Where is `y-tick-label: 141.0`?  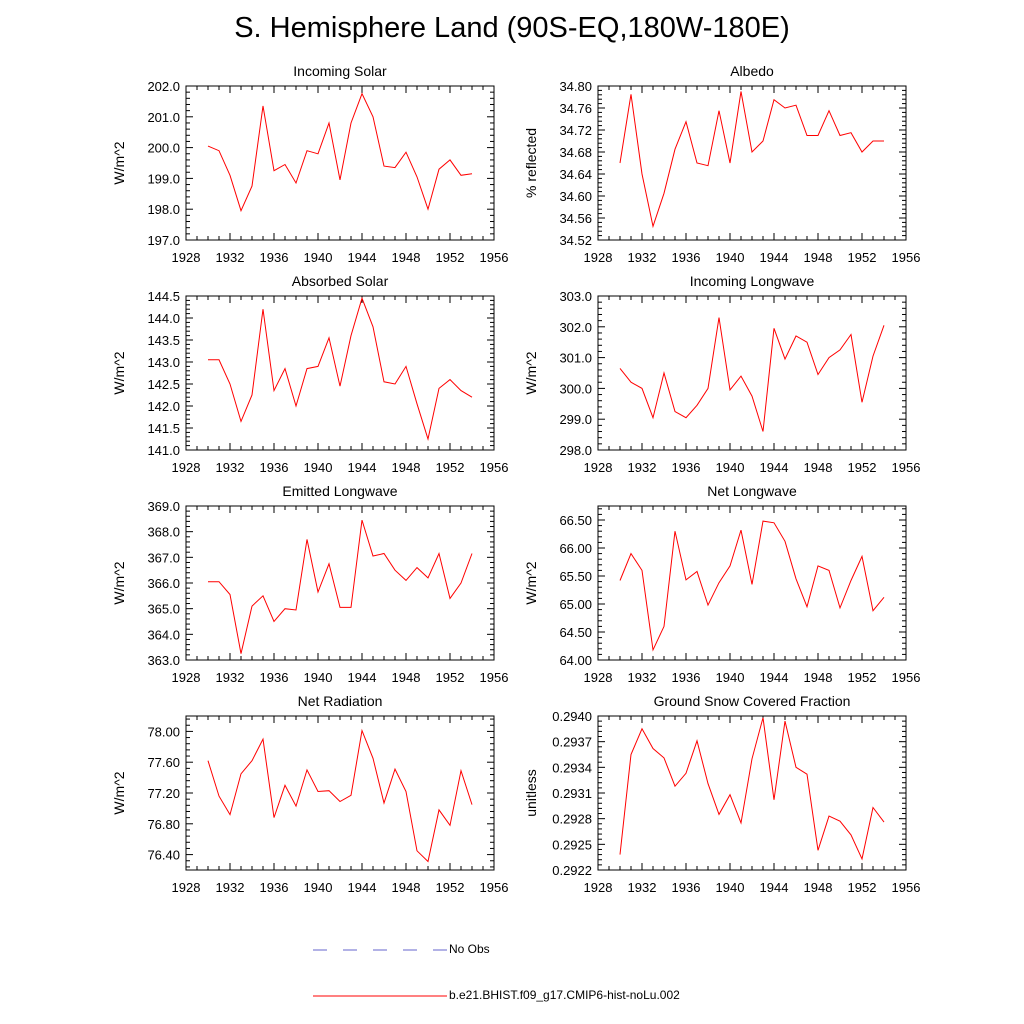 y-tick-label: 141.0 is located at coordinates (163, 450).